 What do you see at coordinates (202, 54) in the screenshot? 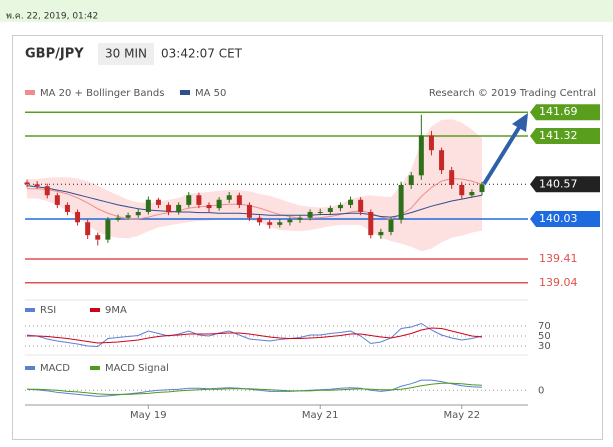
I see `time: 03:42:07 CET` at bounding box center [202, 54].